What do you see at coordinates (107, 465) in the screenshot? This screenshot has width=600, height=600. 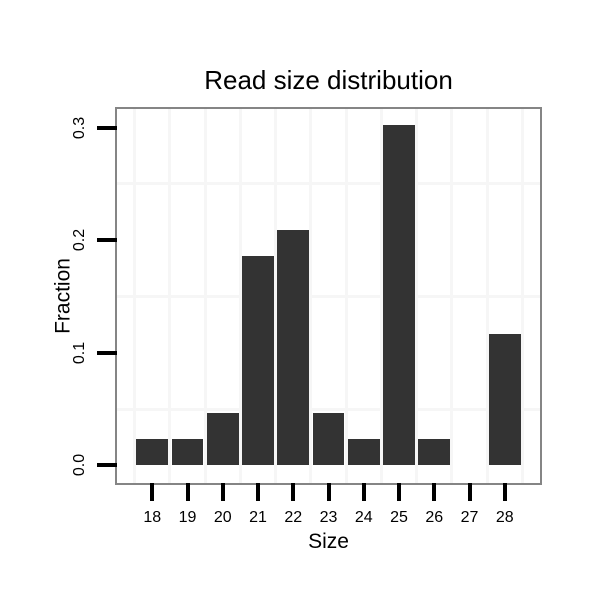 I see `y-tick-0.0` at bounding box center [107, 465].